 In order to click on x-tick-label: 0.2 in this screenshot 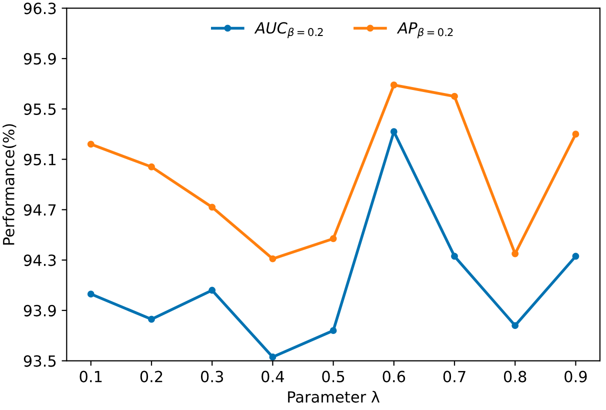, I will do `click(151, 376)`.